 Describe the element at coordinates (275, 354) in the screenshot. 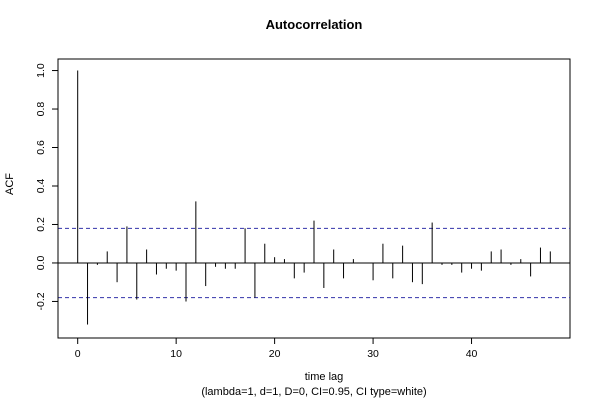

I see `x-tick-label: 20` at that location.